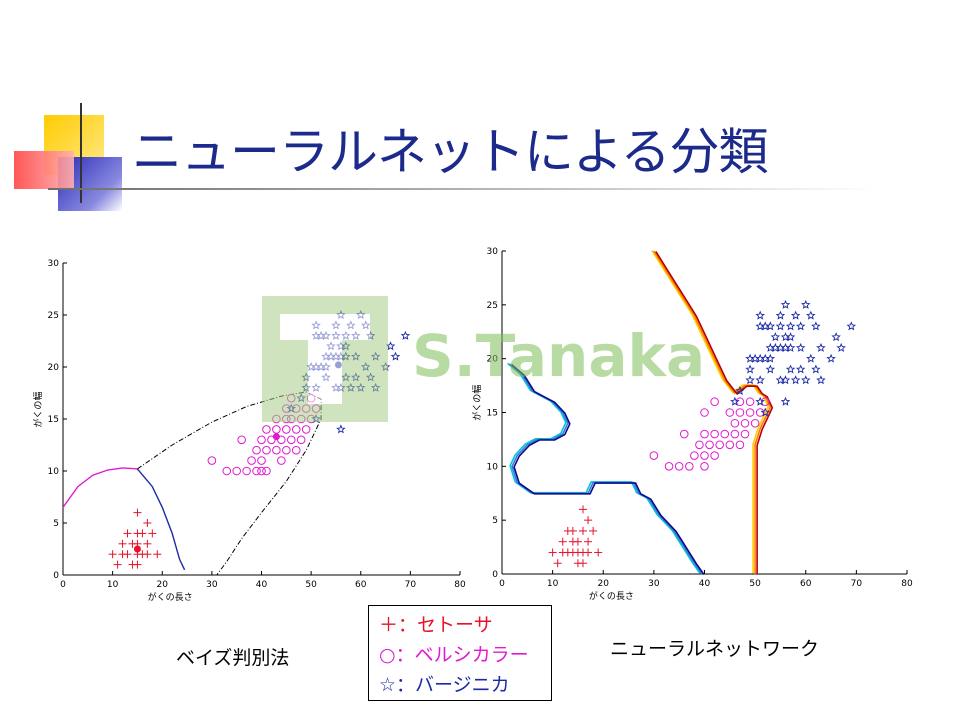 Image resolution: width=960 pixels, height=720 pixels. I want to click on title-underline, so click(463, 189).